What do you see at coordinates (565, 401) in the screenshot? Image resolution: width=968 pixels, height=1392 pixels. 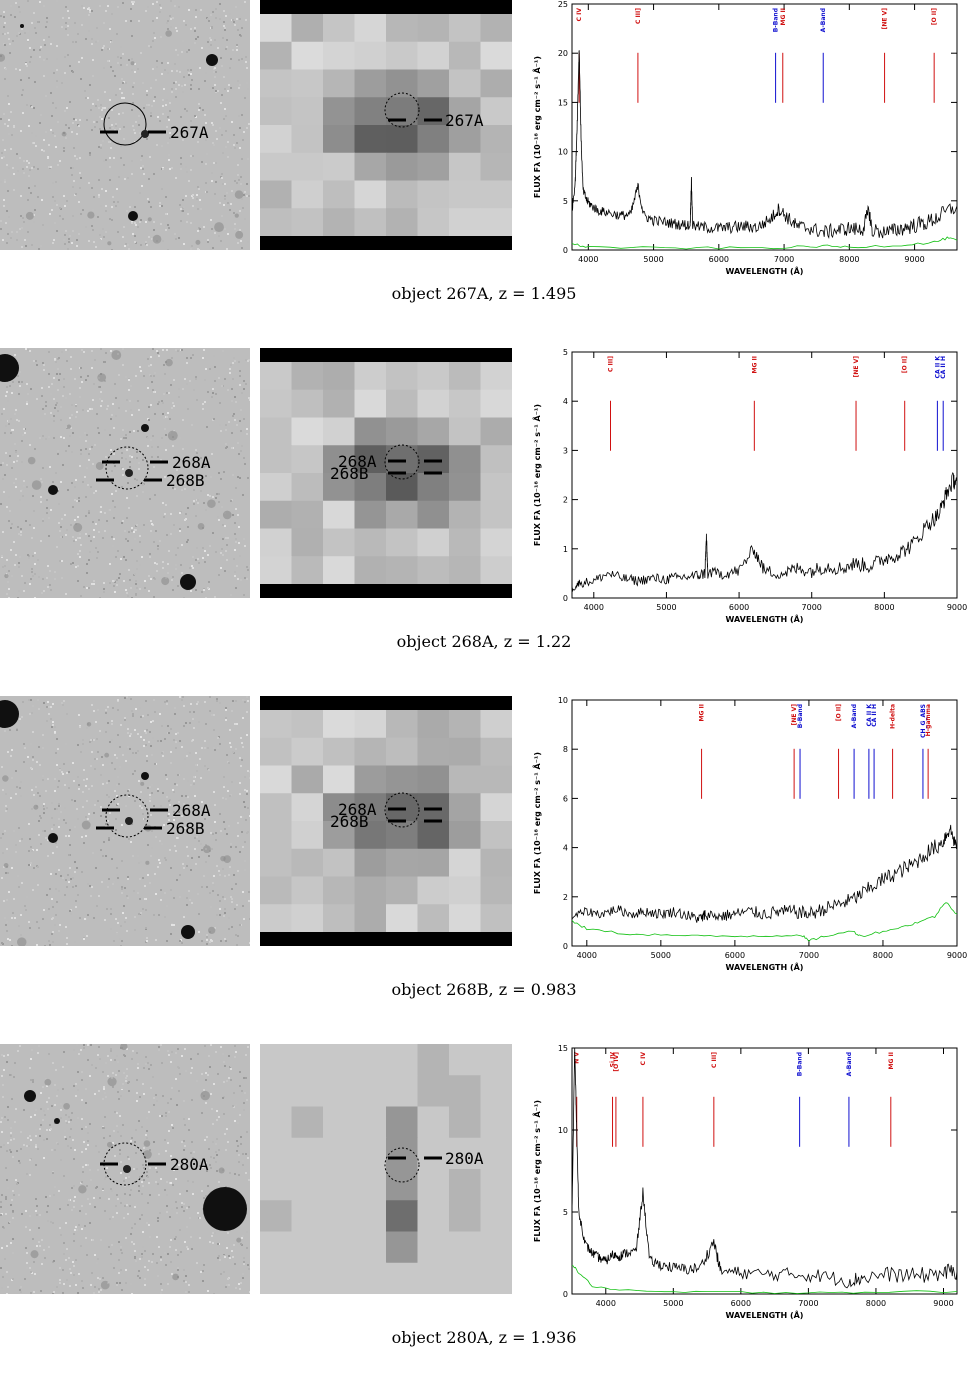 I see `y-tick-label: 4` at bounding box center [565, 401].